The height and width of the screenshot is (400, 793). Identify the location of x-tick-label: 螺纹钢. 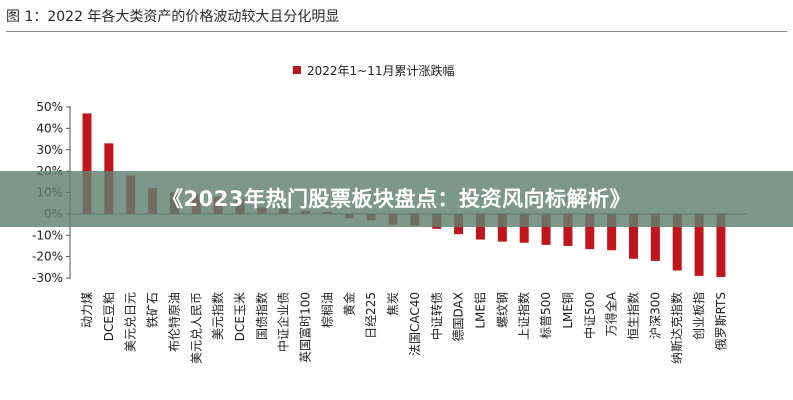
(502, 310).